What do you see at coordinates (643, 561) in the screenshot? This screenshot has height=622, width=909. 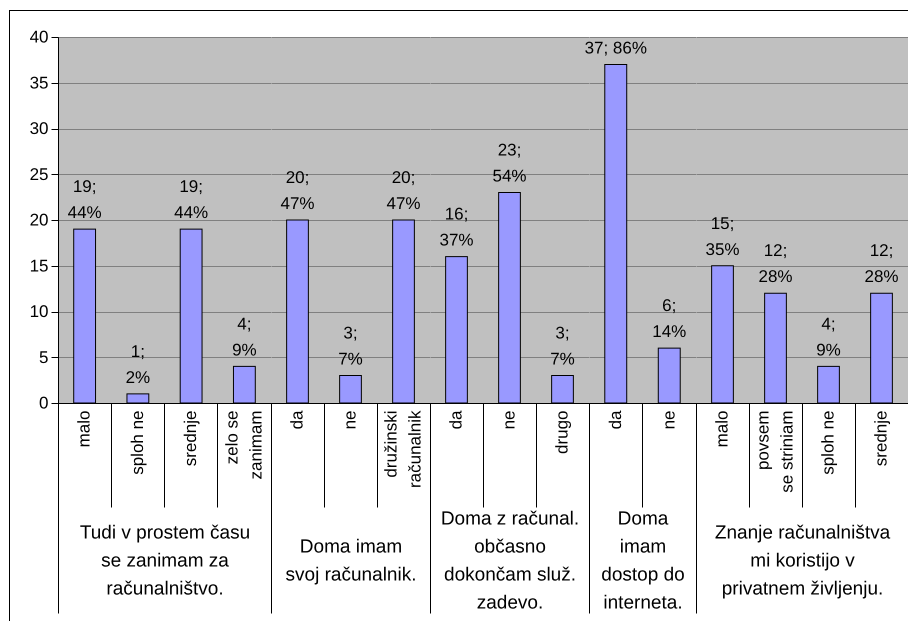 I see `x-axis-title: Doma imam dostop do interneta.` at bounding box center [643, 561].